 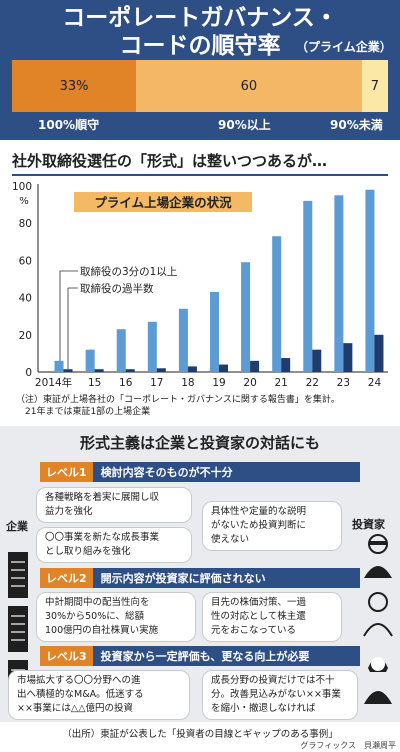 What do you see at coordinates (24, 201) in the screenshot?
I see `y-axis-unit: %` at bounding box center [24, 201].